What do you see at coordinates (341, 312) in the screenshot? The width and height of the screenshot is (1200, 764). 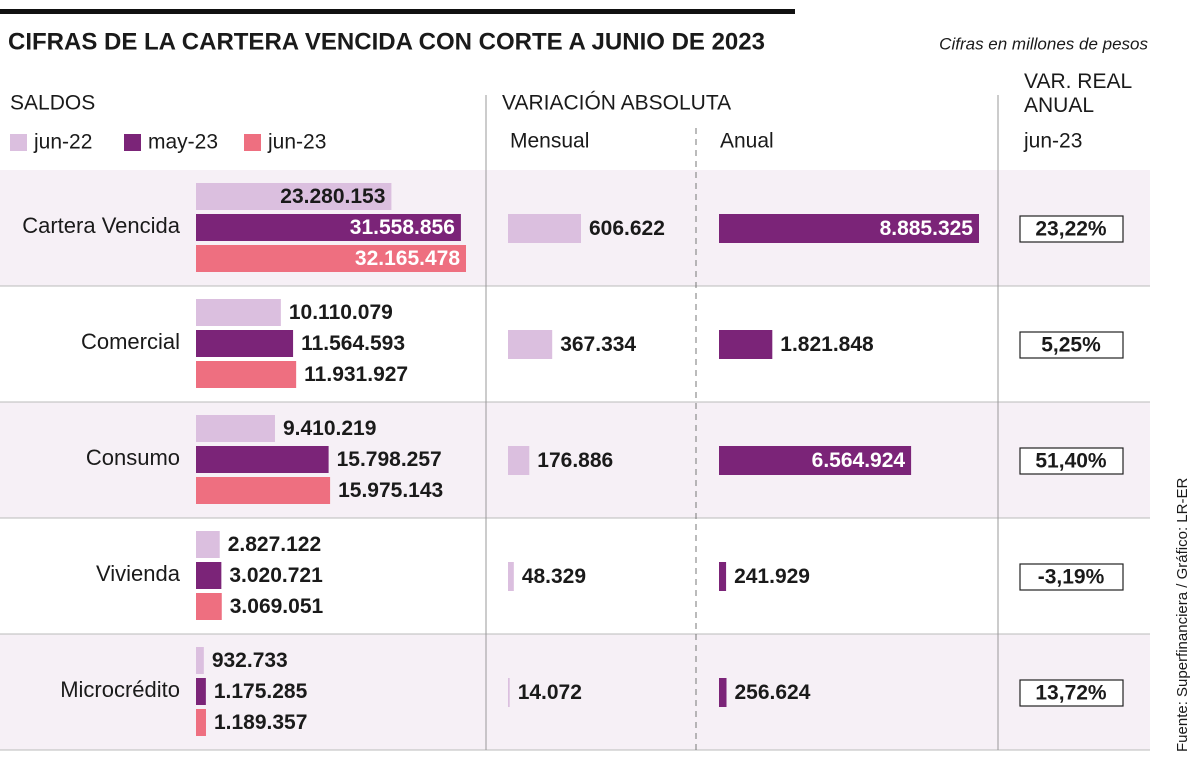 I see `value-label: 10.110.079` at bounding box center [341, 312].